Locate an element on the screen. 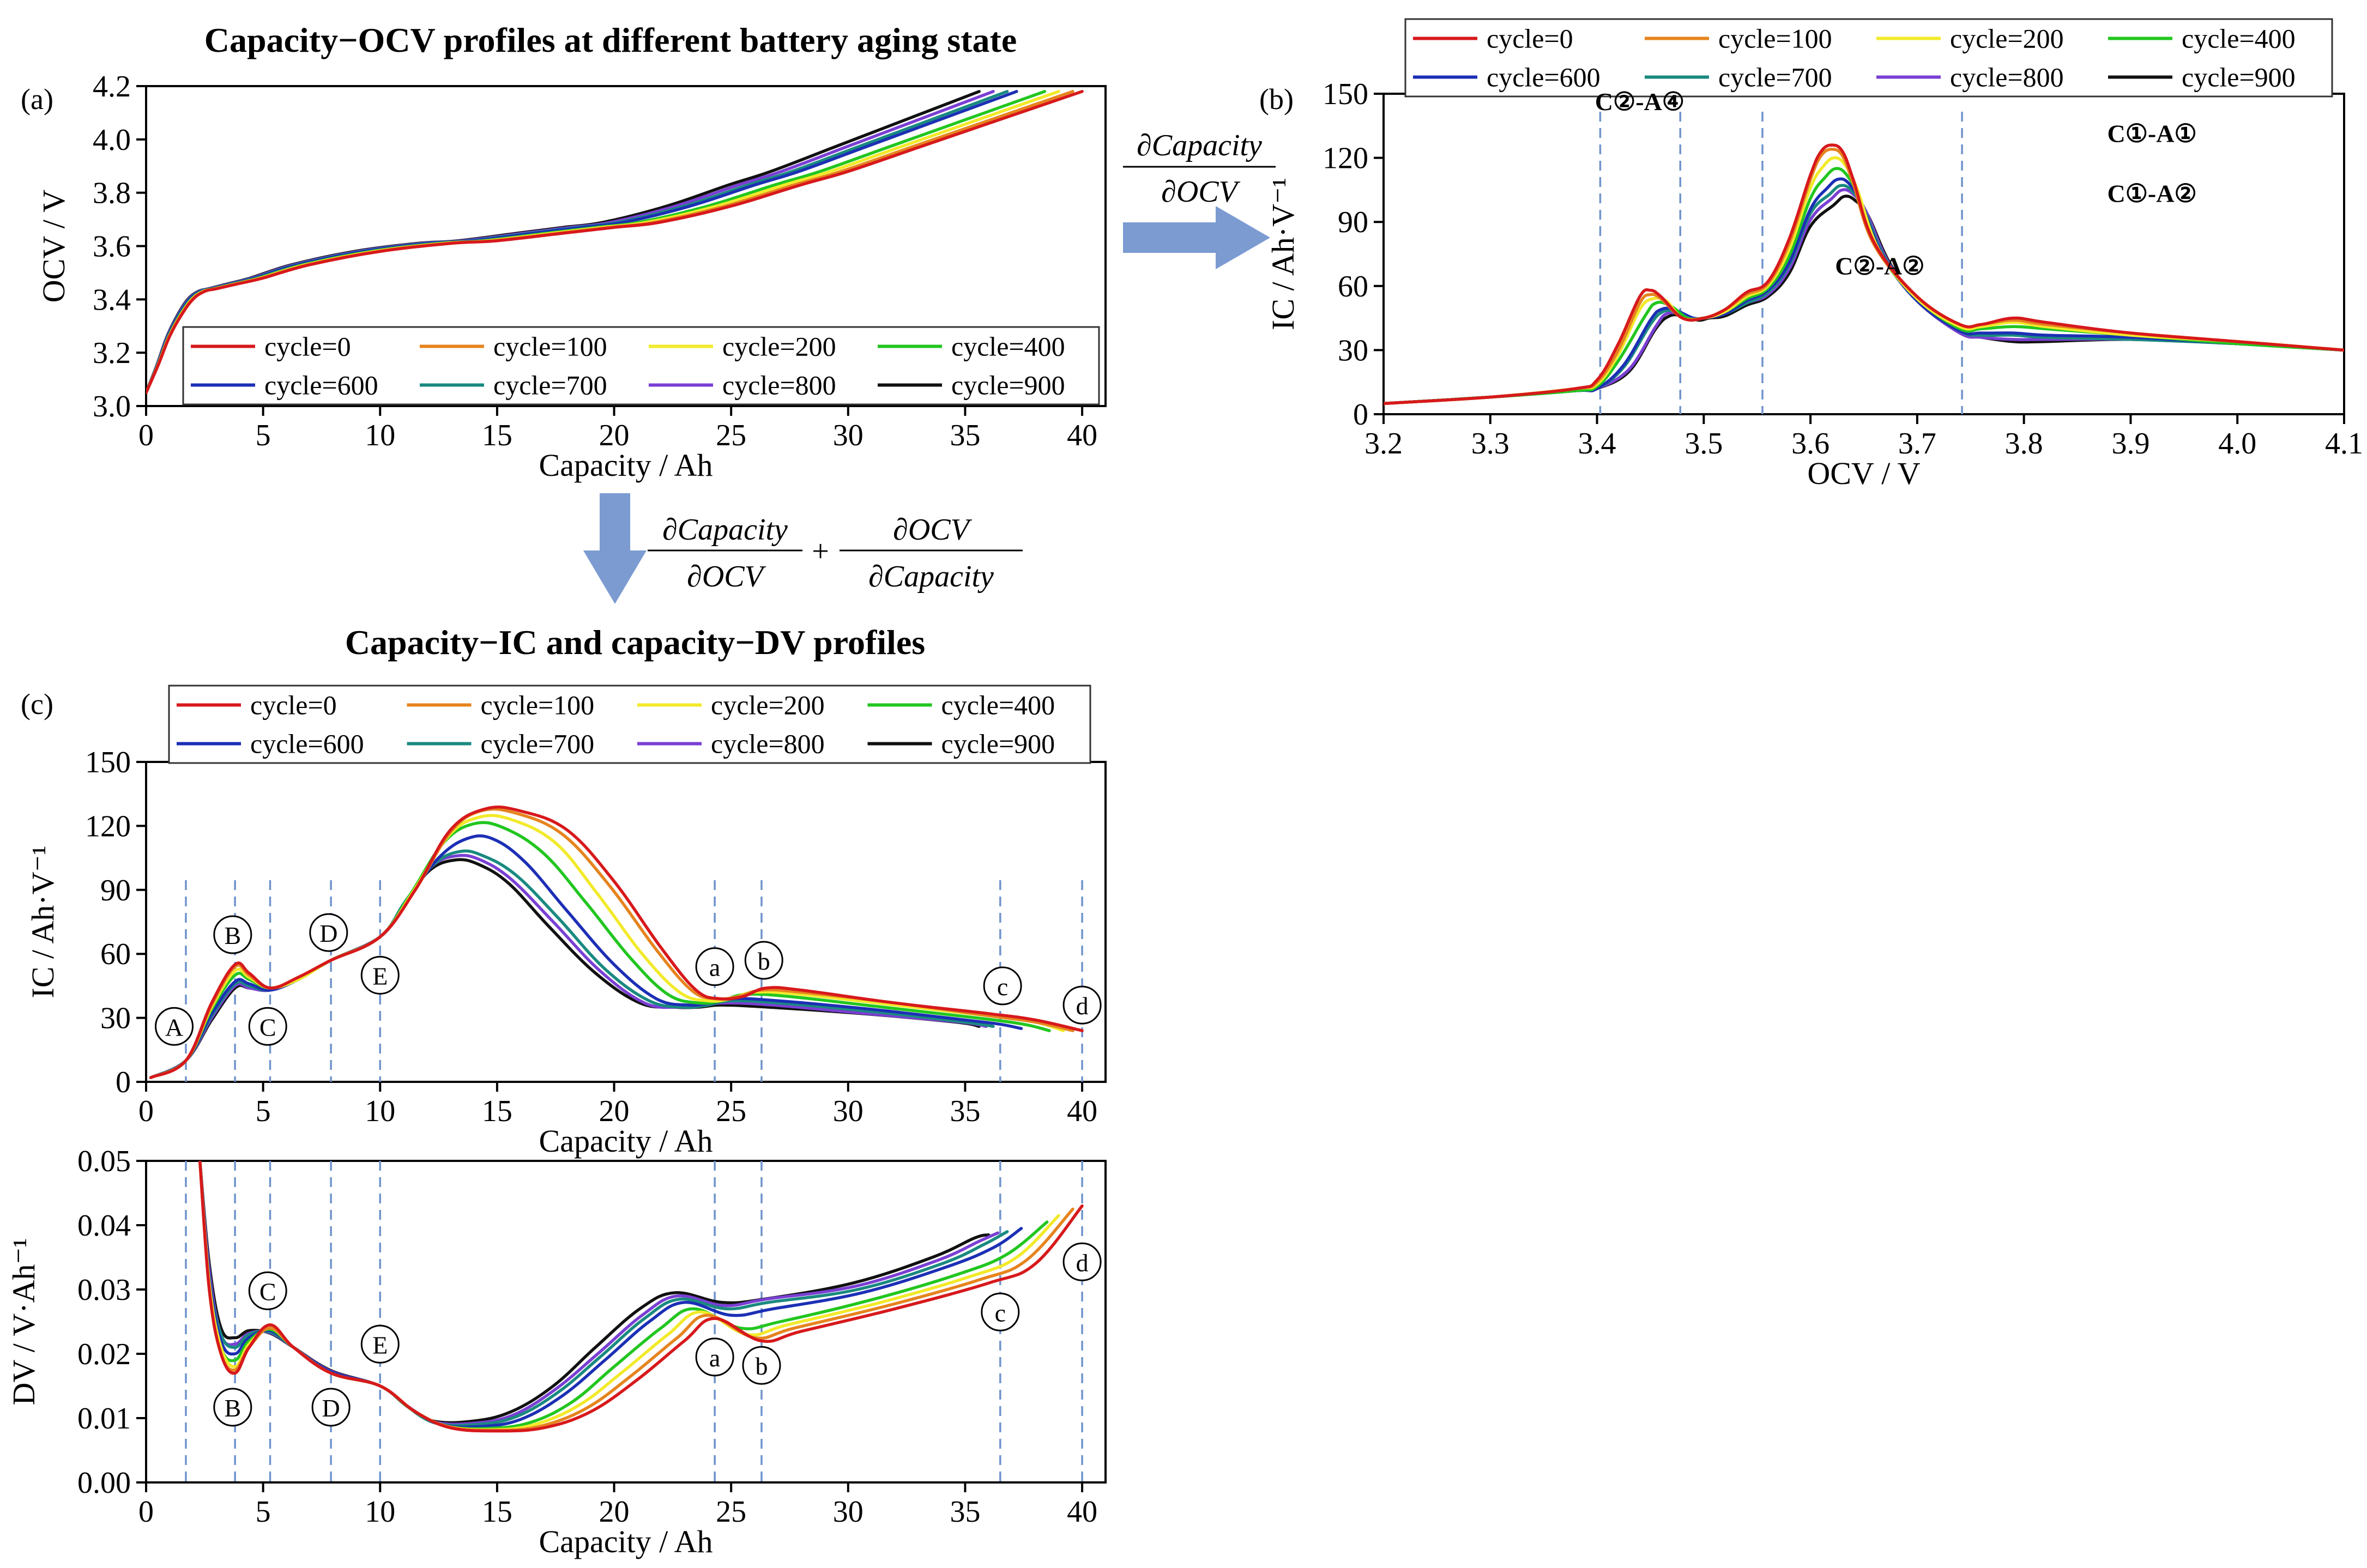  point-marker-label: E is located at coordinates (380, 1345).